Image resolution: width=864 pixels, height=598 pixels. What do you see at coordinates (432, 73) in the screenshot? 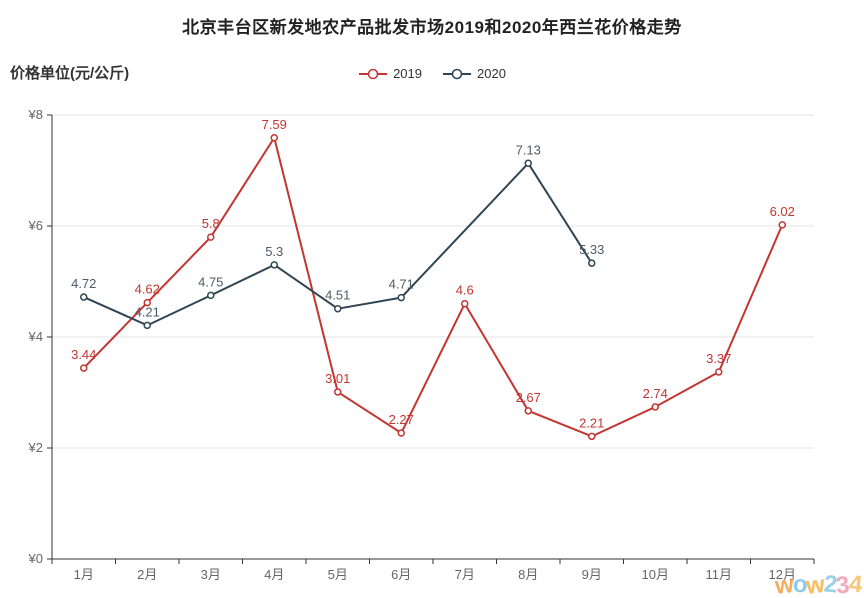
I see `legend: 2019 2020` at bounding box center [432, 73].